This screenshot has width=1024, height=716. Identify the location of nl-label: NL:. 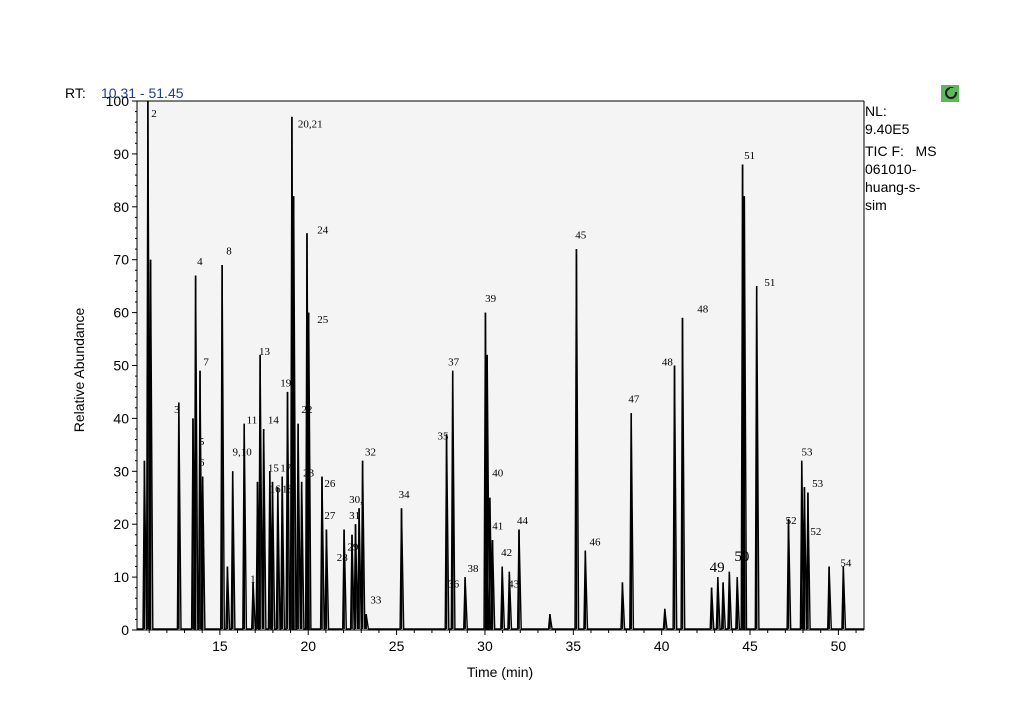
(876, 111).